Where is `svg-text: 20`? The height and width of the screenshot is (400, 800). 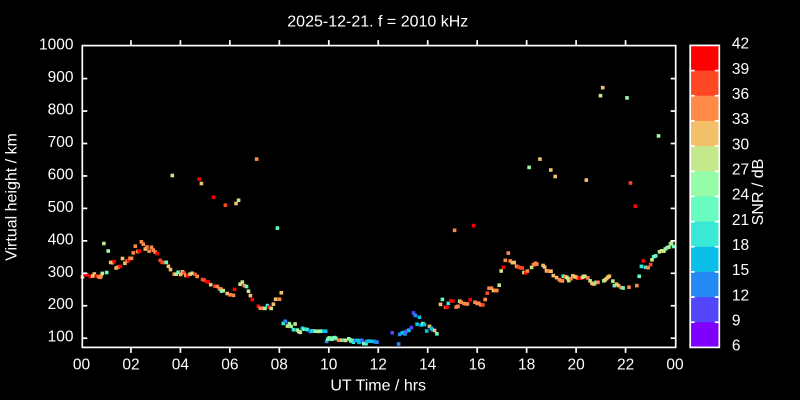 svg-text: 20 is located at coordinates (576, 365).